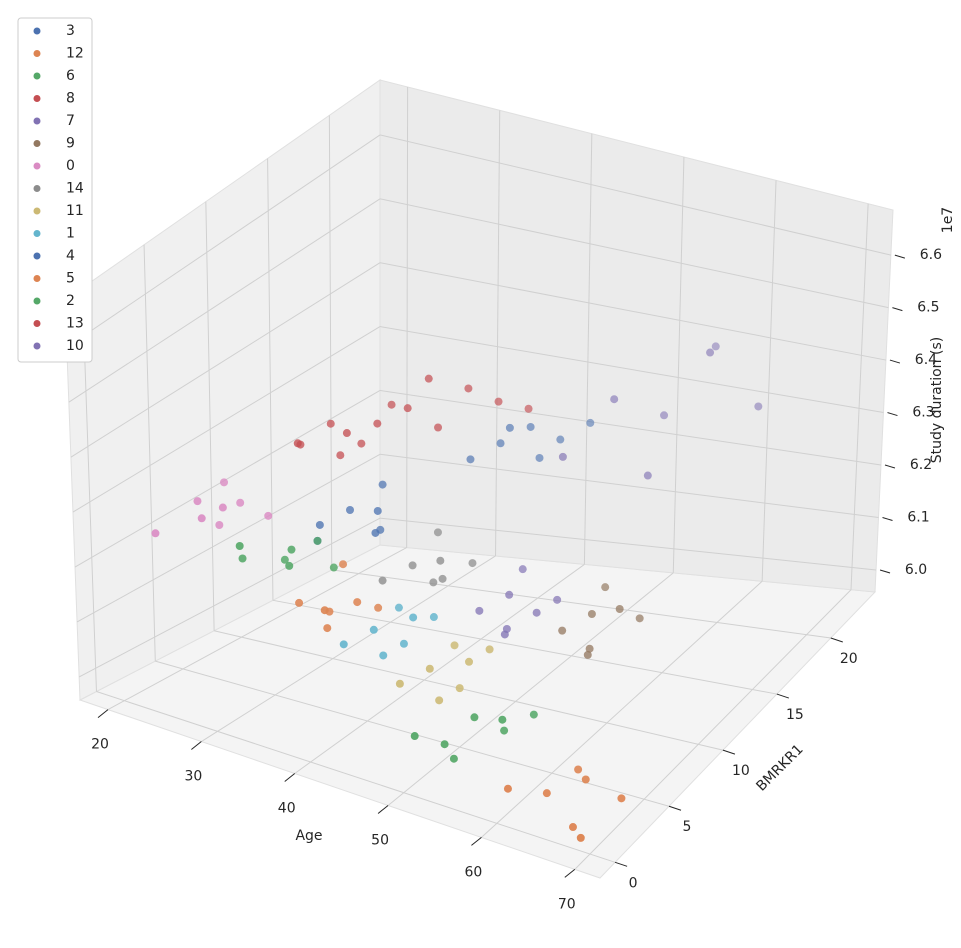 Image resolution: width=961 pixels, height=948 pixels. What do you see at coordinates (70, 234) in the screenshot?
I see `legend-label: 1` at bounding box center [70, 234].